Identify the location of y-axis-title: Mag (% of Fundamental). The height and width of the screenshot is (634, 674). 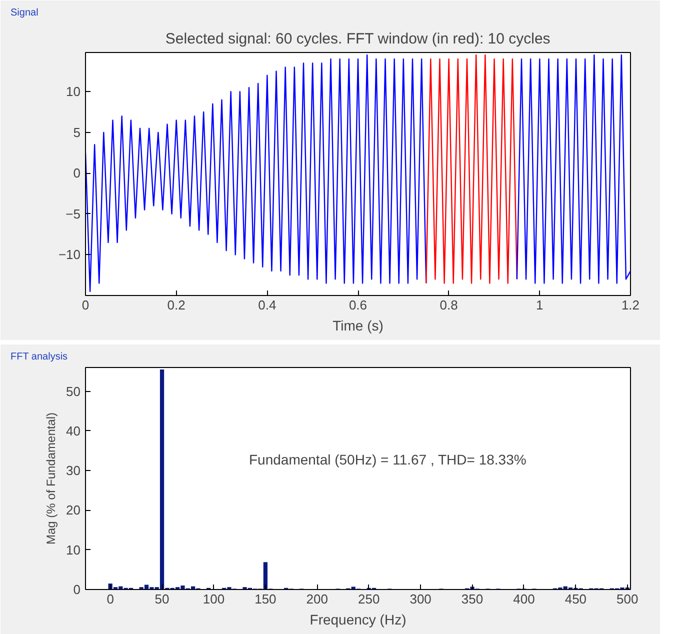
(51, 478).